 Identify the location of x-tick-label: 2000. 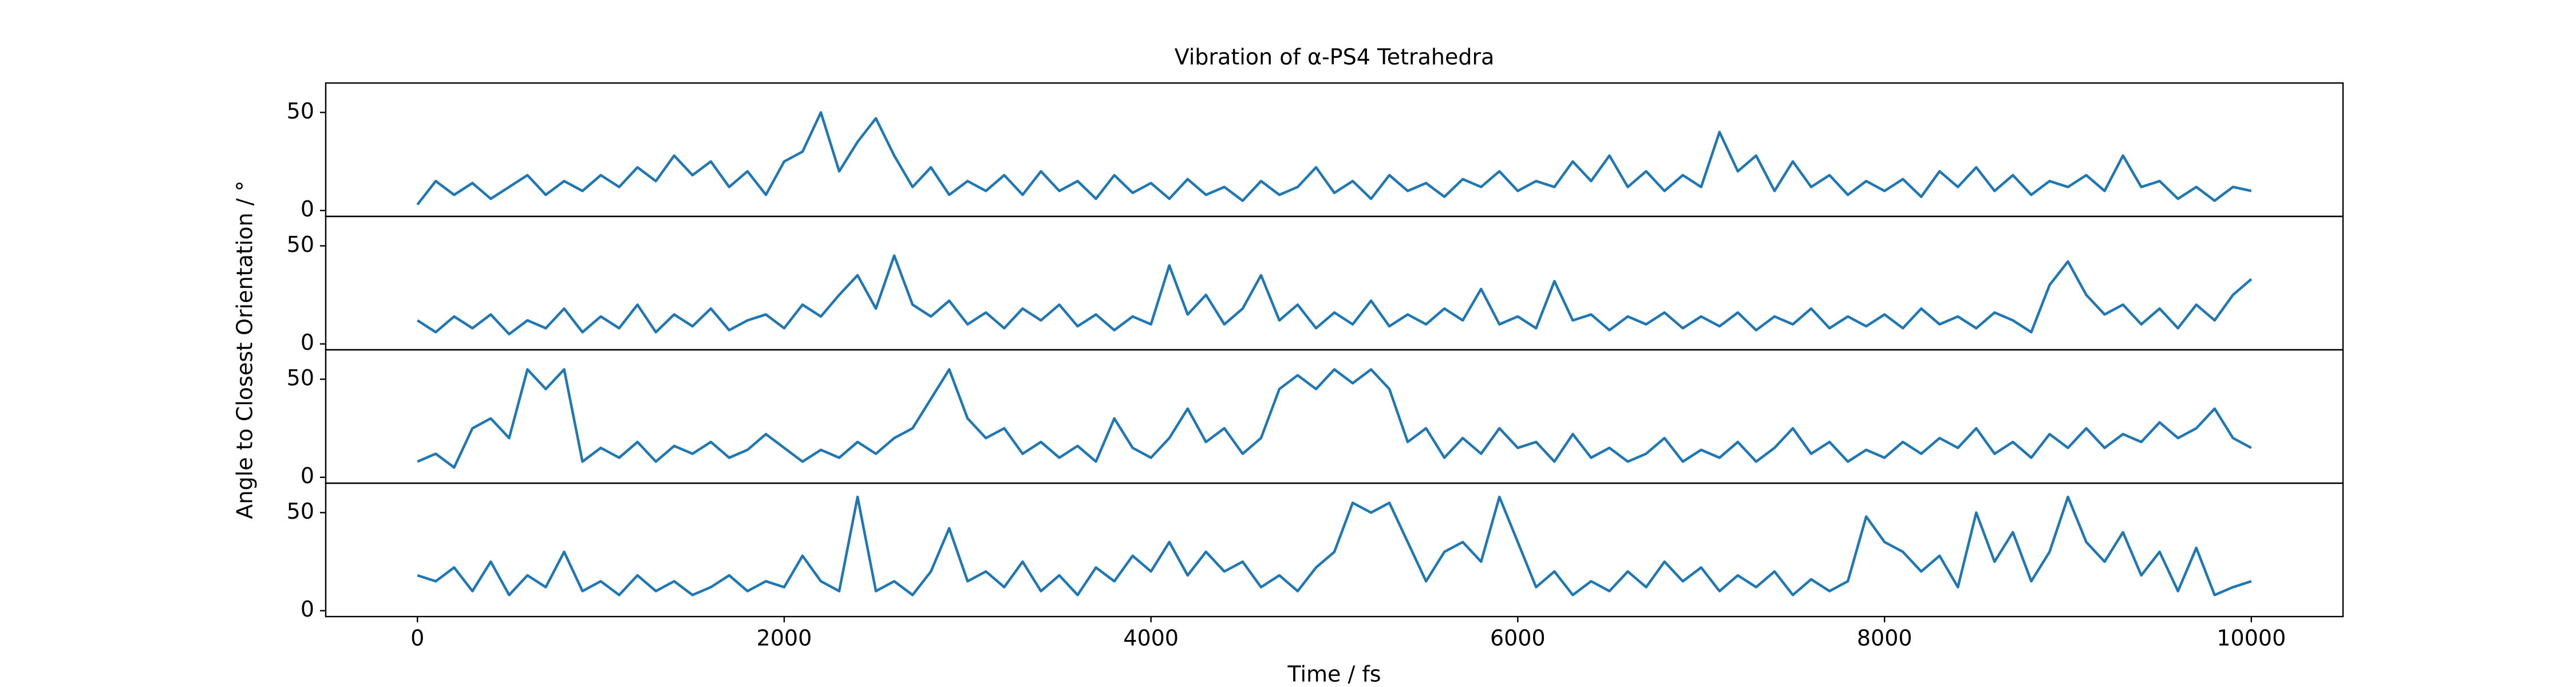
(784, 639).